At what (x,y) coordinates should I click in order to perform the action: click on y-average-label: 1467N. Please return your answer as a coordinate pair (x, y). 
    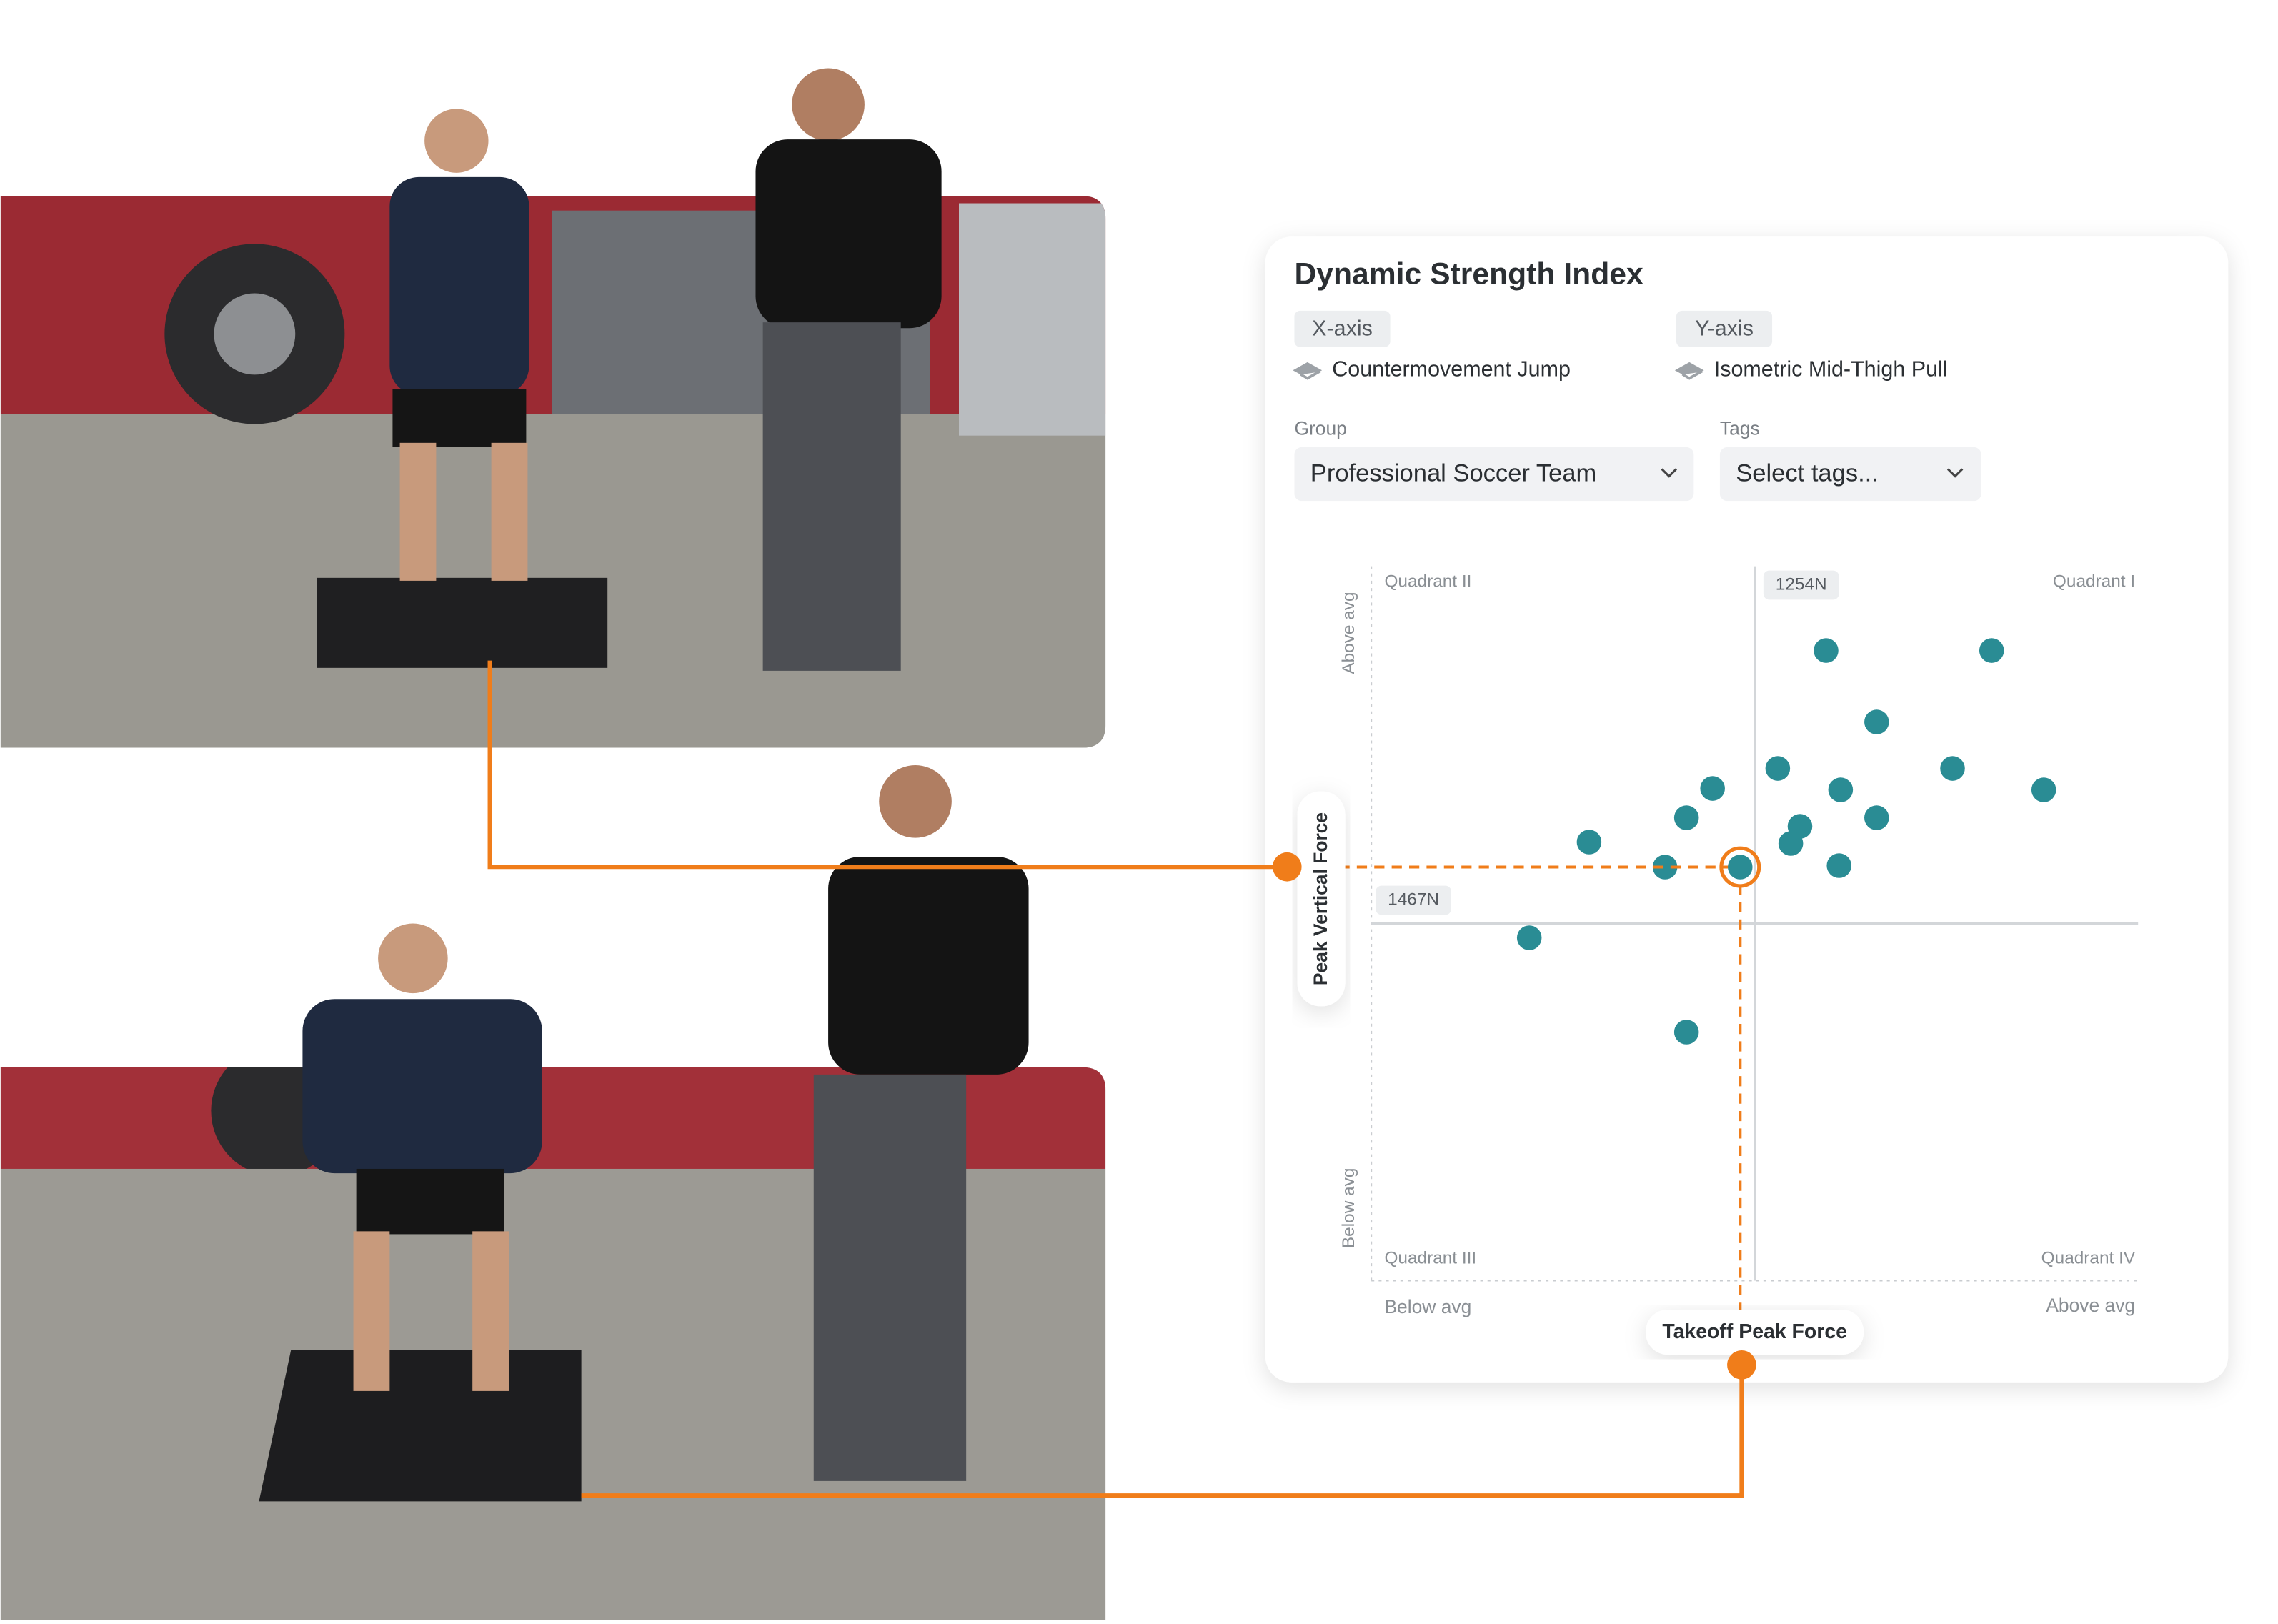
    Looking at the image, I should click on (1413, 900).